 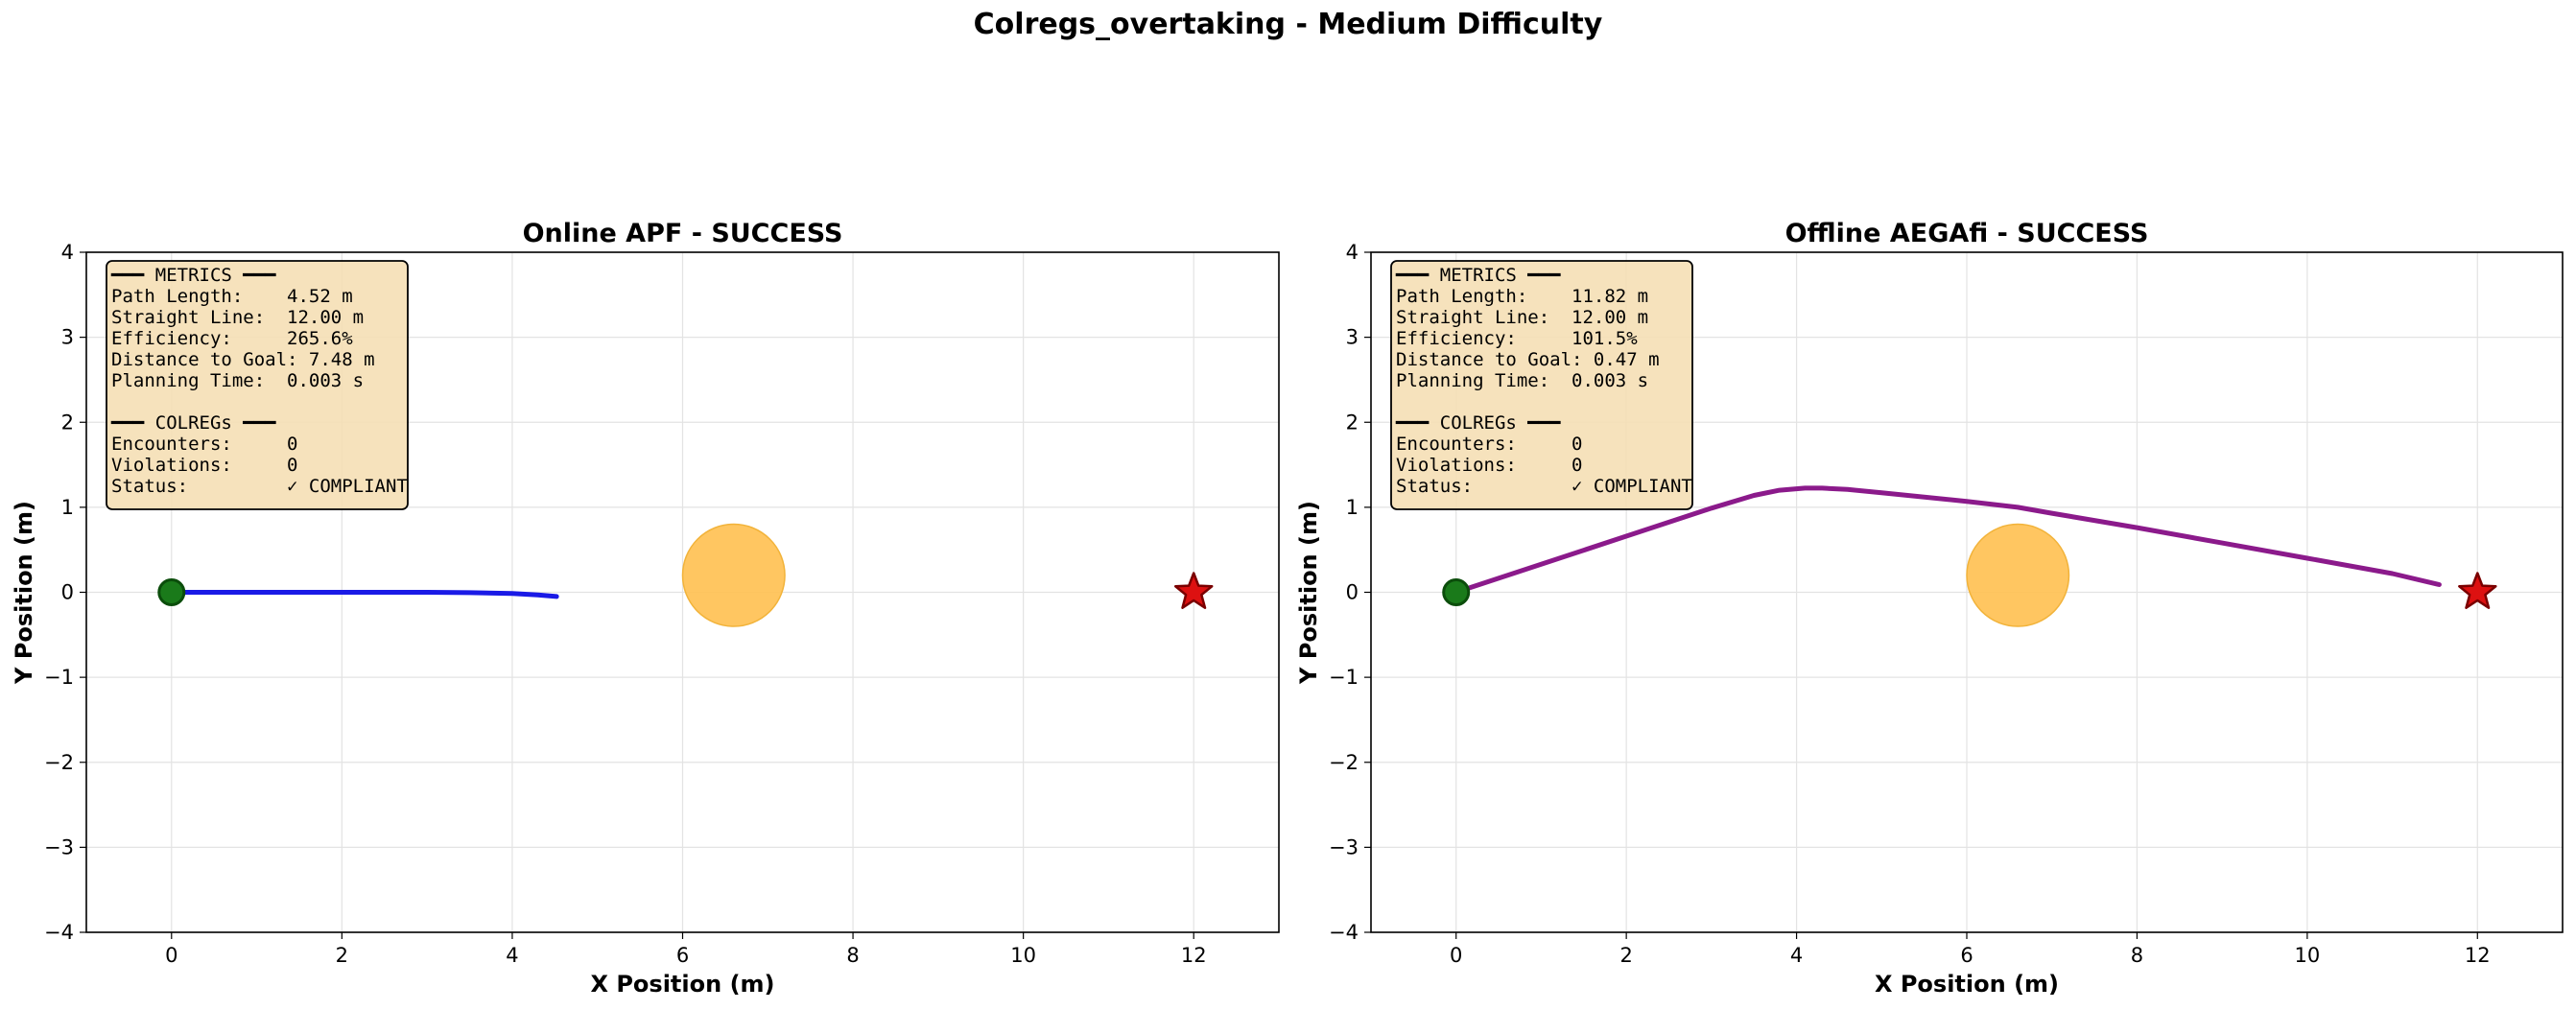 I want to click on panel-title: Online APF - SUCCESS, so click(x=683, y=233).